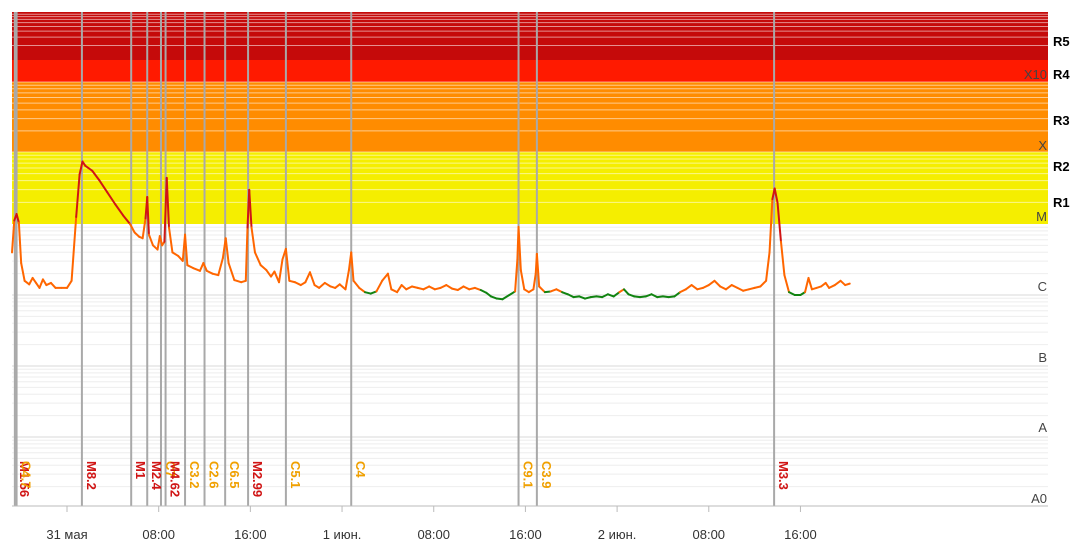  Describe the element at coordinates (360, 469) in the screenshot. I see `flare-label: C4` at that location.